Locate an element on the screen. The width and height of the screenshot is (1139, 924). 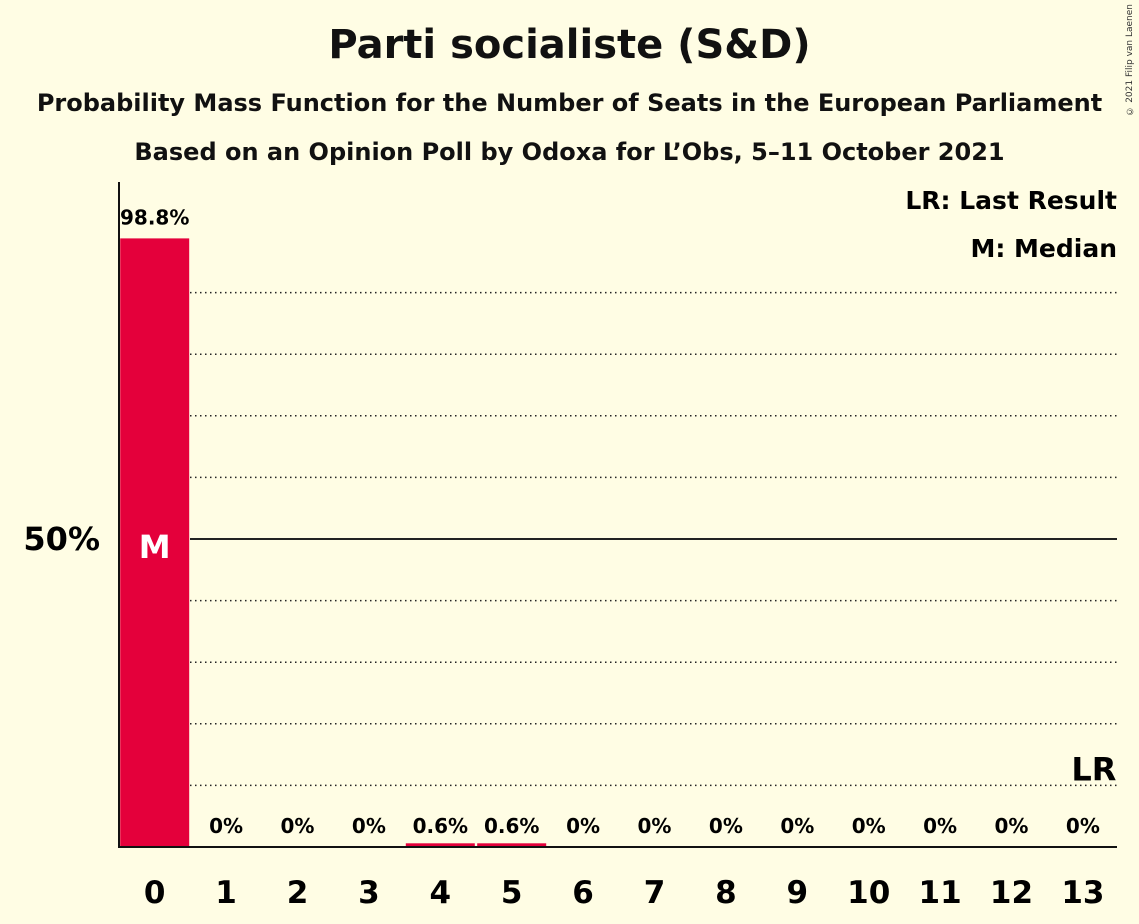
x-tick-label: 1 is located at coordinates (226, 893).